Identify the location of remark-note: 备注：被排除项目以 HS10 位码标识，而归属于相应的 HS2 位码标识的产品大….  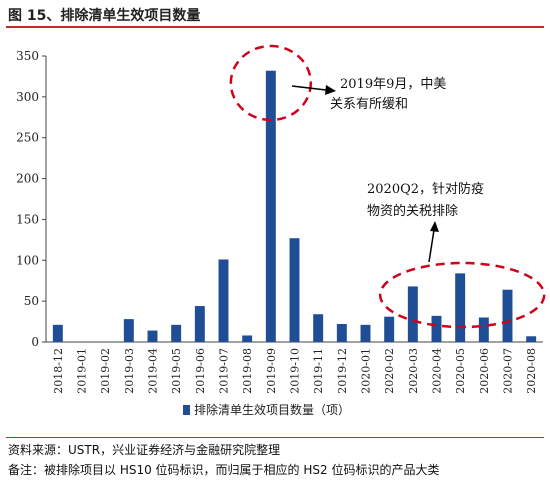
(224, 470).